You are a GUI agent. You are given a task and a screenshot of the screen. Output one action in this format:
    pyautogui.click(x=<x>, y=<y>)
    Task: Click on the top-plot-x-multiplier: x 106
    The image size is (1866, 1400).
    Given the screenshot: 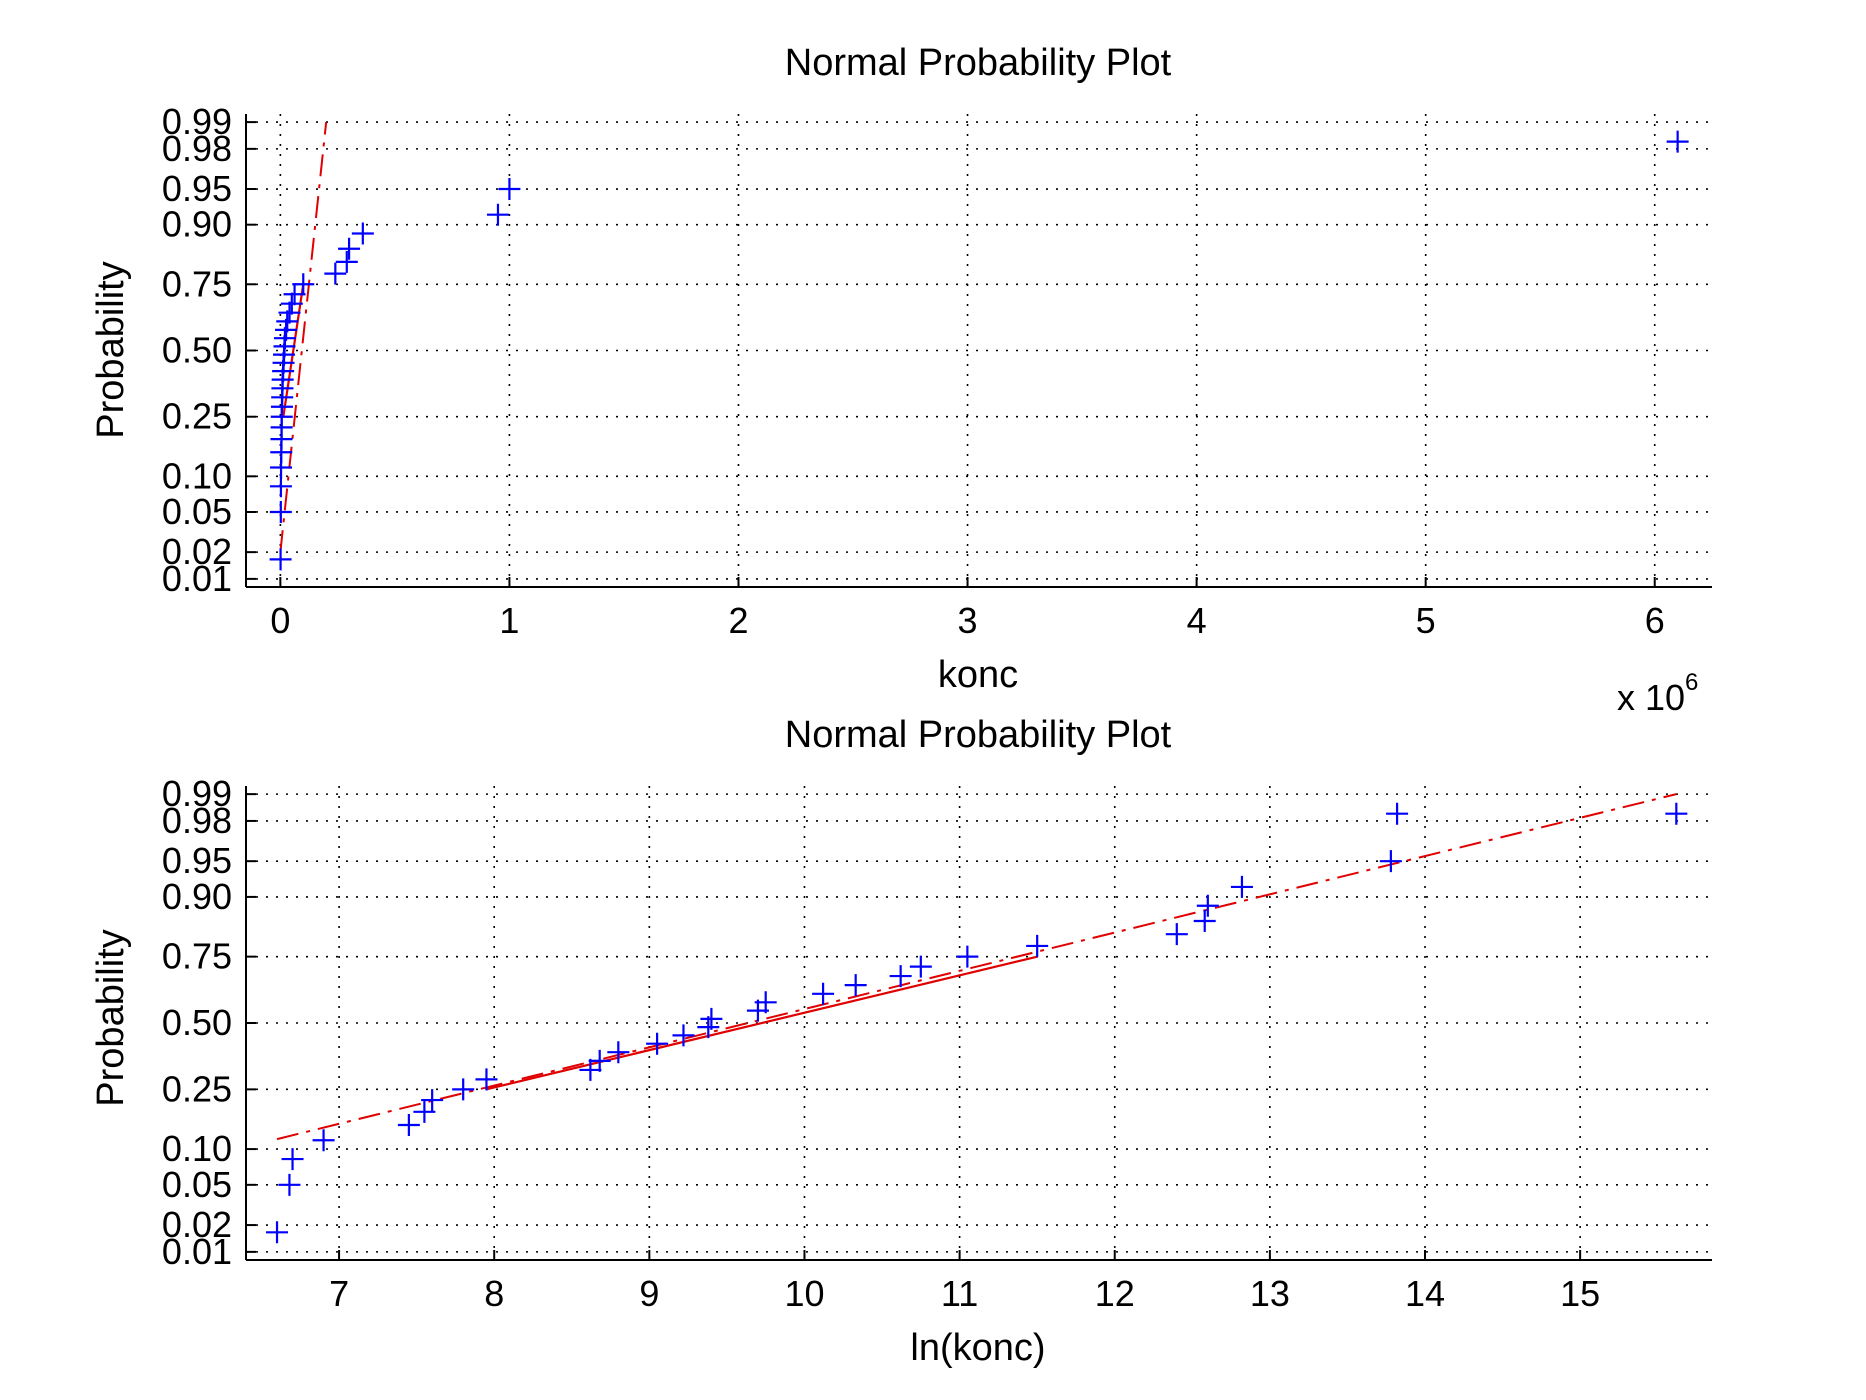 What is the action you would take?
    pyautogui.click(x=1657, y=693)
    